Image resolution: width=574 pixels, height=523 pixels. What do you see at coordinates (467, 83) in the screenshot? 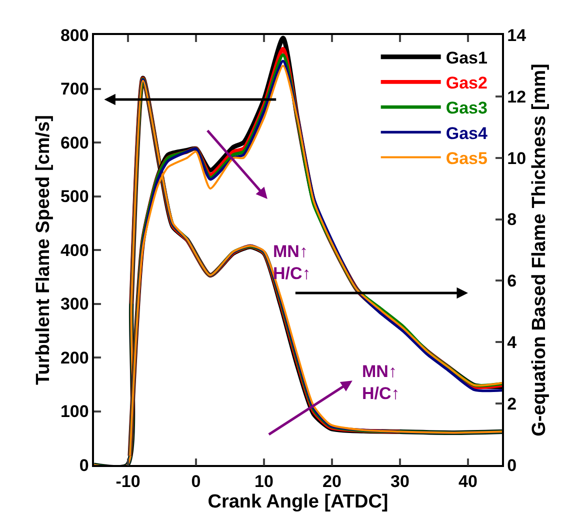
I see `legend-label: Gas2` at bounding box center [467, 83].